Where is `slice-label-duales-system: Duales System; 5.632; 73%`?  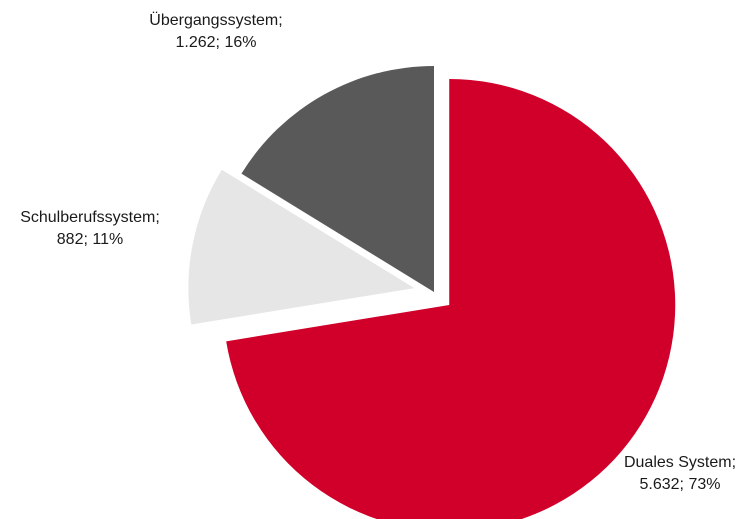 slice-label-duales-system: Duales System; 5.632; 73% is located at coordinates (680, 473).